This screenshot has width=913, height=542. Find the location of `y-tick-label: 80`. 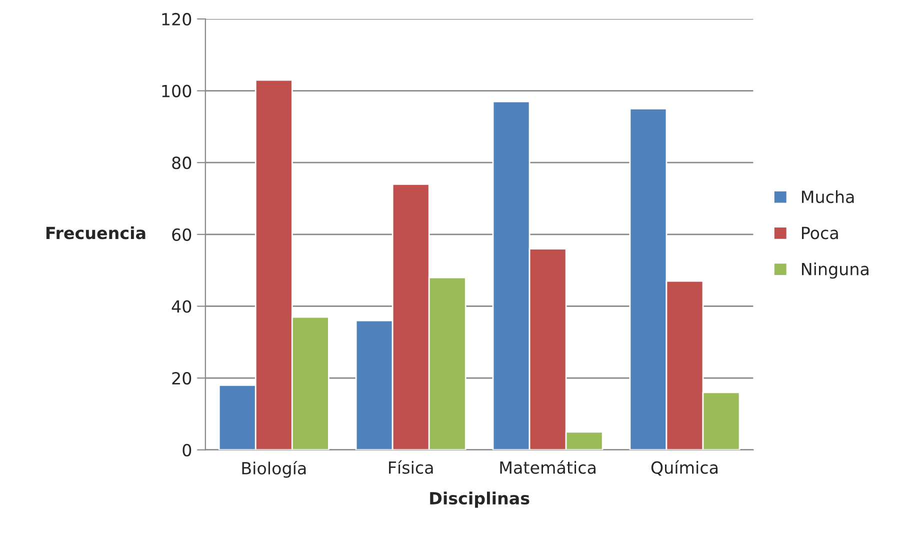

y-tick-label: 80 is located at coordinates (182, 163).